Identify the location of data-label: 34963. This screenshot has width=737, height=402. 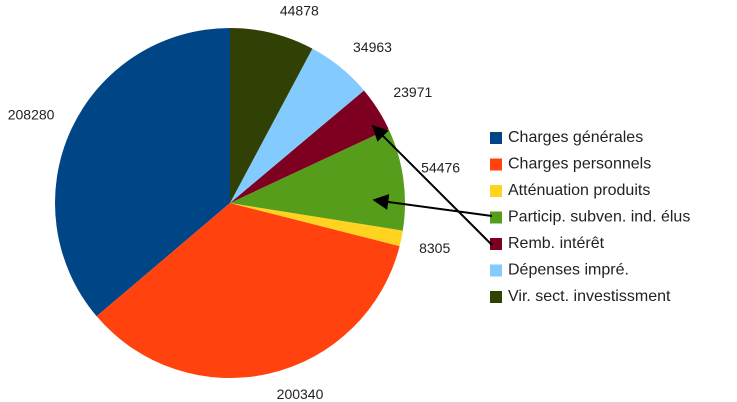
(372, 47).